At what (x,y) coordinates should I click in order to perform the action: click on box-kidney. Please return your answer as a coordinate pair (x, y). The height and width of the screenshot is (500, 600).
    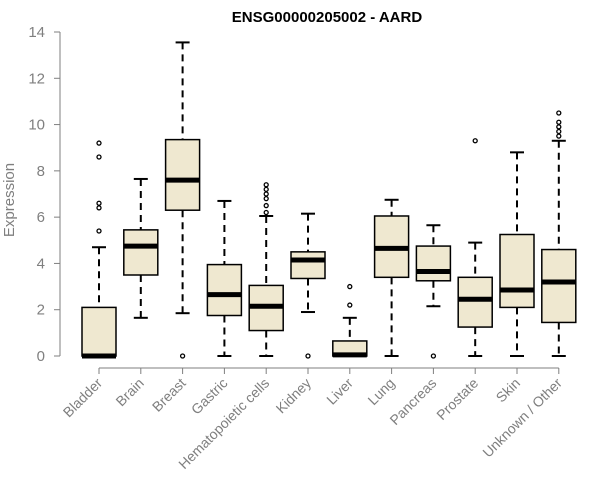
    Looking at the image, I should click on (308, 285).